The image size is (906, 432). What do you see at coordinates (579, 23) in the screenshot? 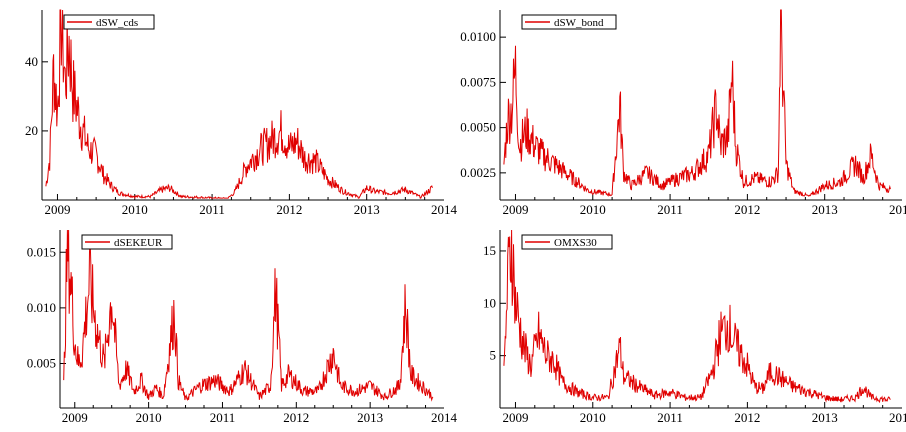
I see `legend-label: dSW_bond` at bounding box center [579, 23].